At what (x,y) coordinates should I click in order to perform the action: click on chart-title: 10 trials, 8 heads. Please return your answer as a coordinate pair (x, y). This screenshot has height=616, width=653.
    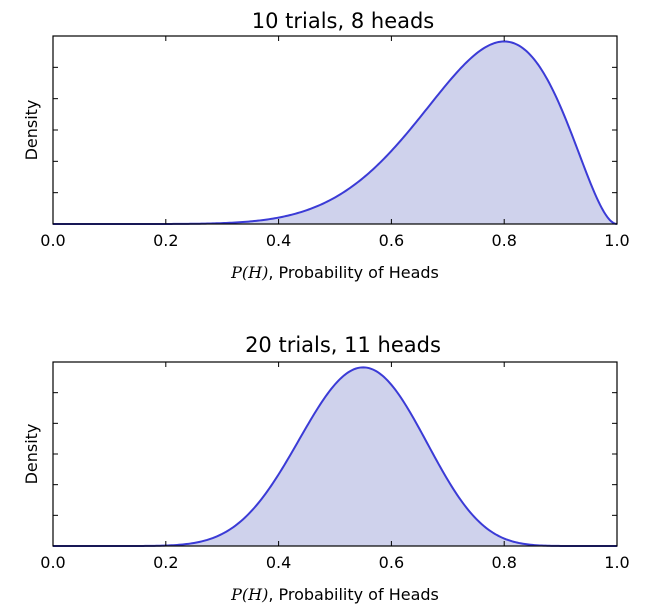
    Looking at the image, I should click on (343, 21).